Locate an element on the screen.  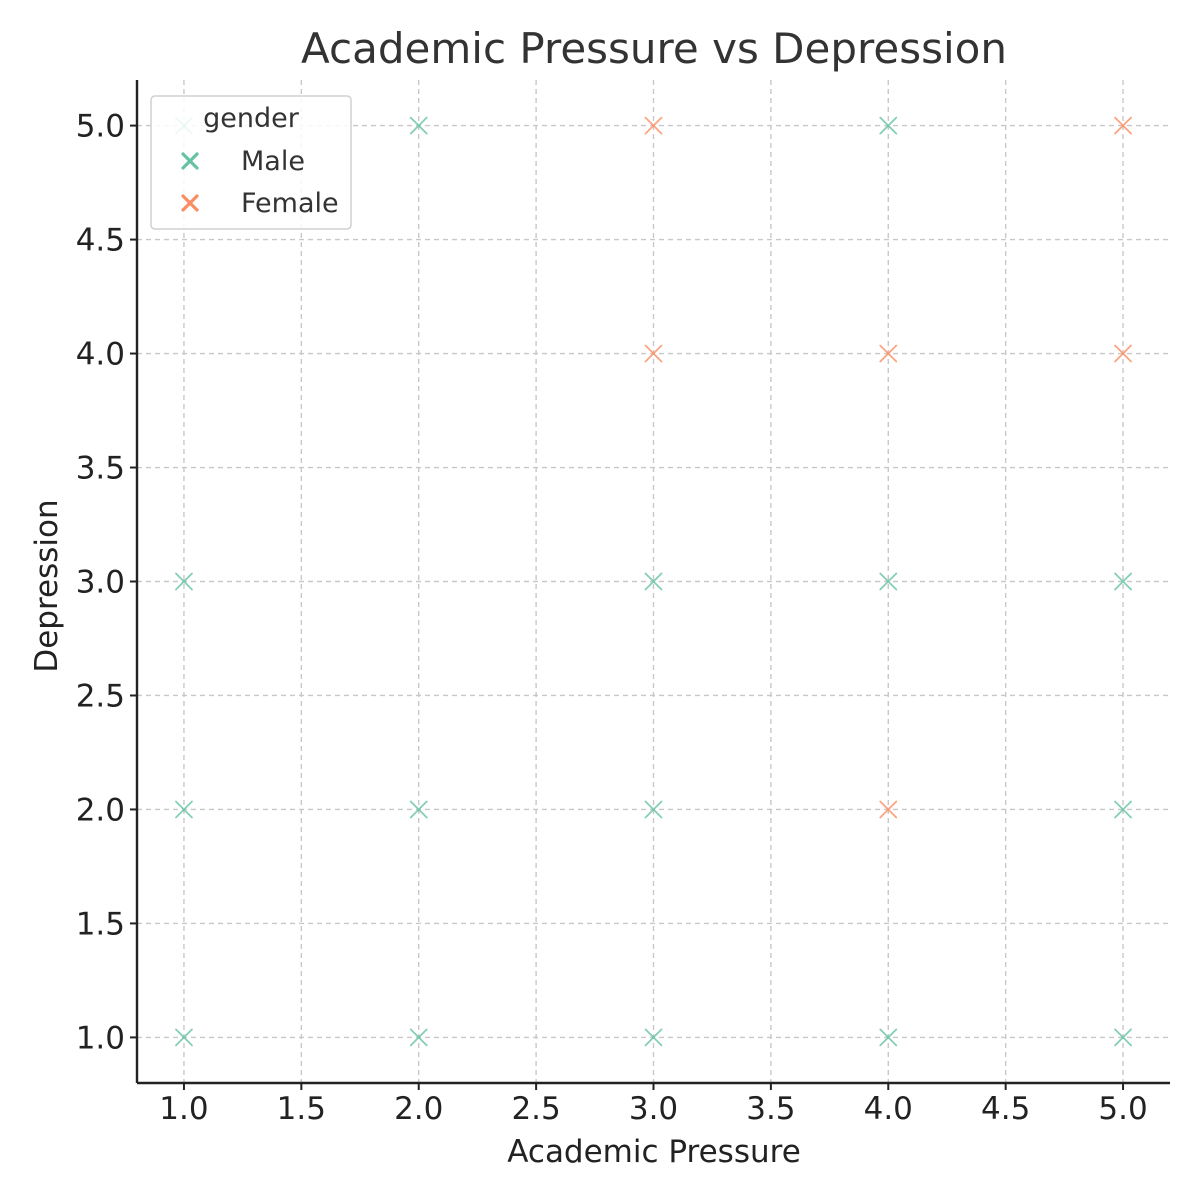
x-tick-label: 3.0 is located at coordinates (653, 1109).